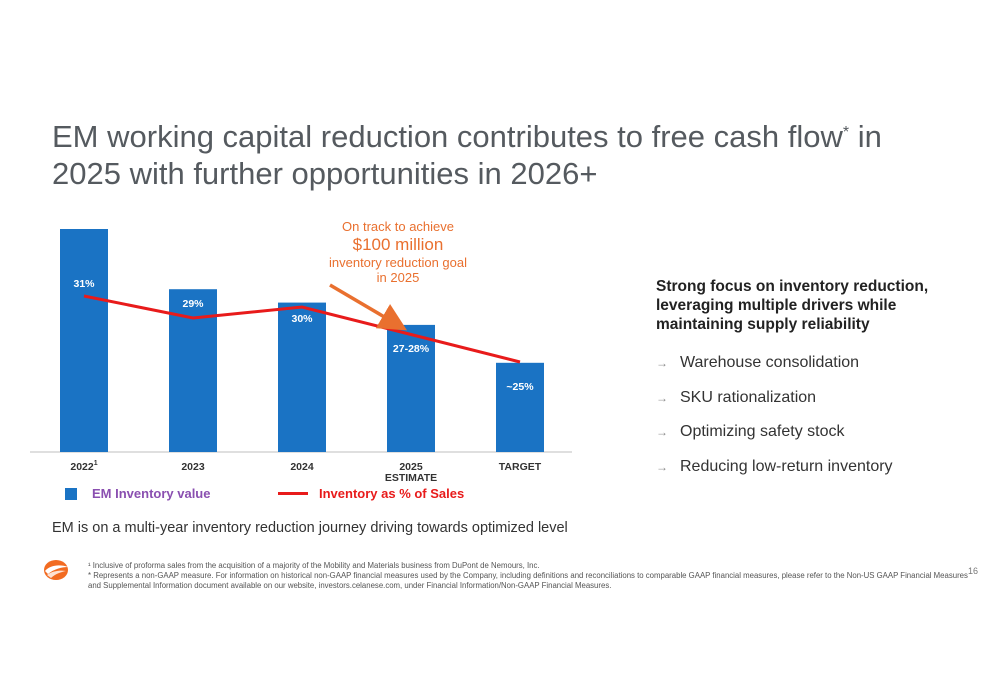  Describe the element at coordinates (973, 571) in the screenshot. I see `page-number: 16` at that location.